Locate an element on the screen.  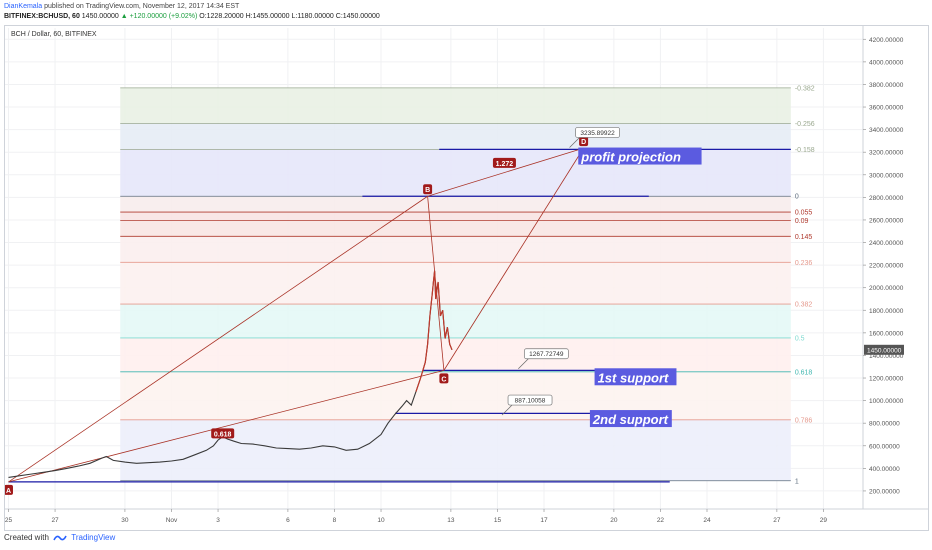
price-axis-tick-label: 200.00000 is located at coordinates (884, 491).